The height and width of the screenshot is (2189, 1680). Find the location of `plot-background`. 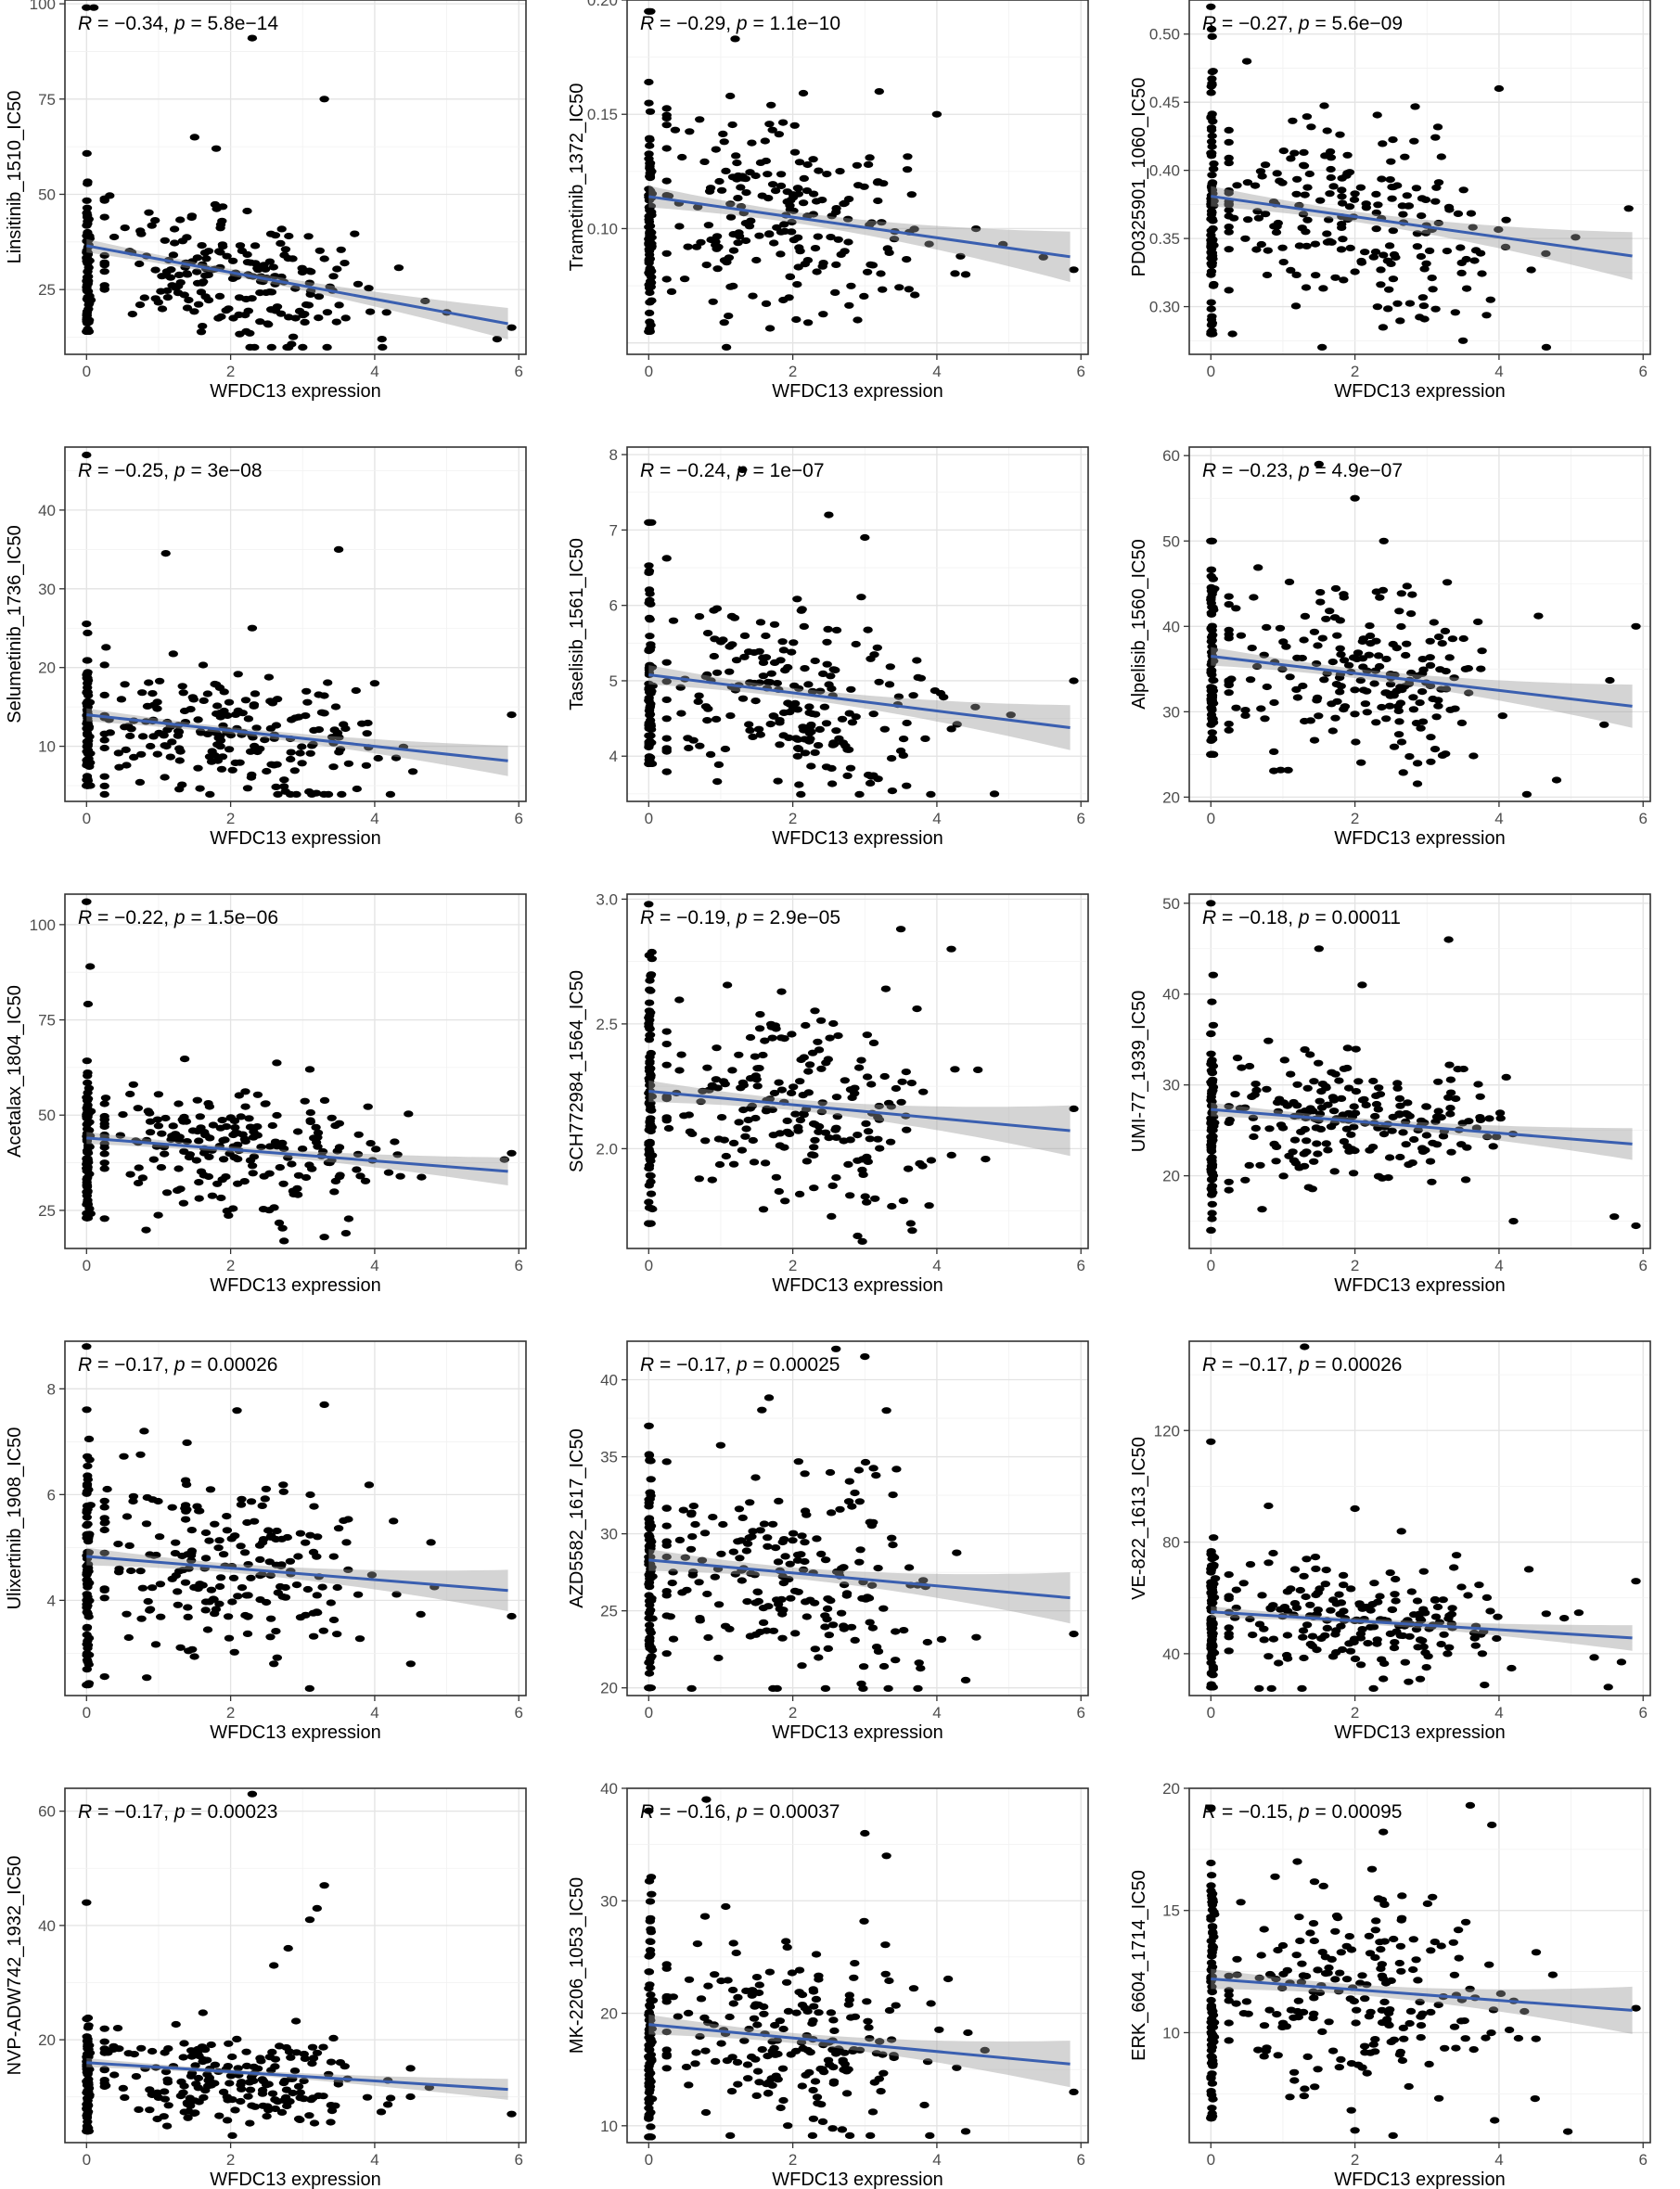

plot-background is located at coordinates (857, 1071).